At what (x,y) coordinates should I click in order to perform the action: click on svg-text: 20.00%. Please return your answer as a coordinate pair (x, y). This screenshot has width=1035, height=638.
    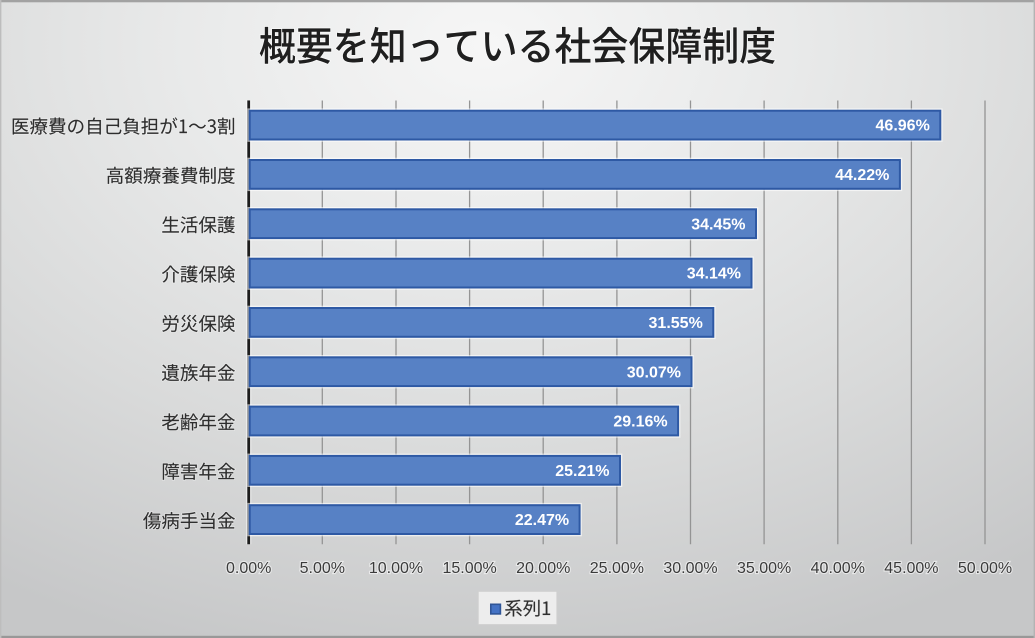
    Looking at the image, I should click on (543, 568).